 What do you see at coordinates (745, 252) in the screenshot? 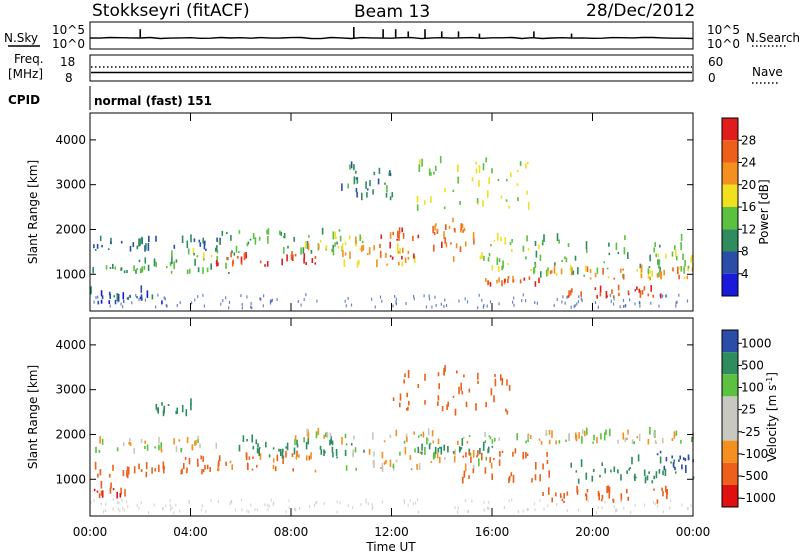
I see `cbar-label-power-cbar-5: 8` at bounding box center [745, 252].